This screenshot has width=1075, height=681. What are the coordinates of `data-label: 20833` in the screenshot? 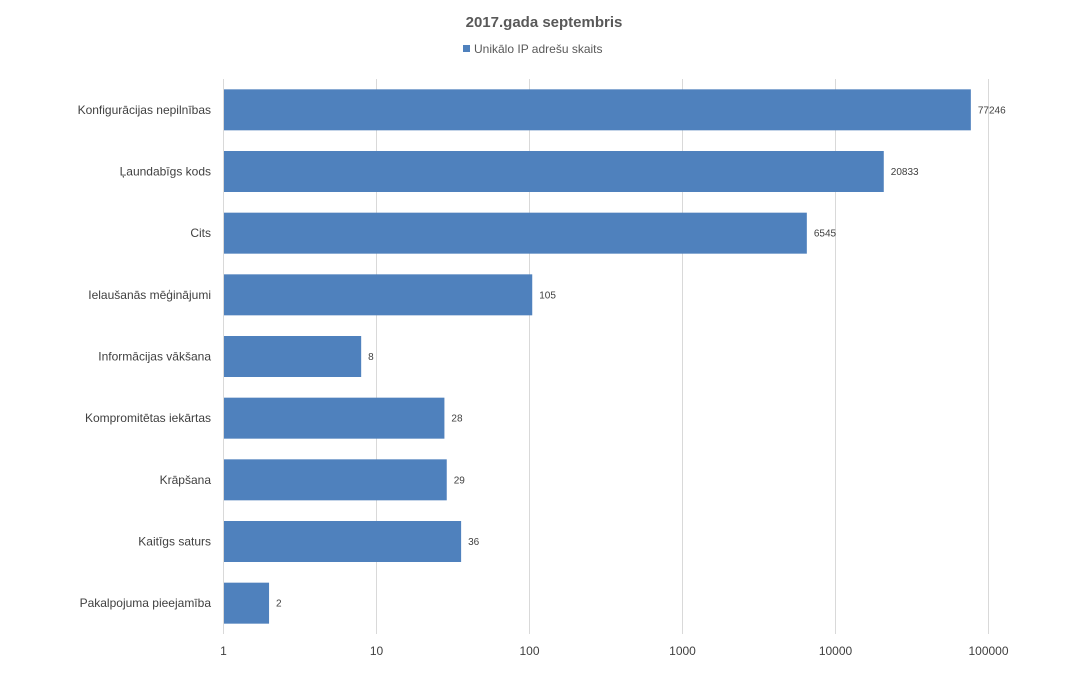 It's located at (905, 172).